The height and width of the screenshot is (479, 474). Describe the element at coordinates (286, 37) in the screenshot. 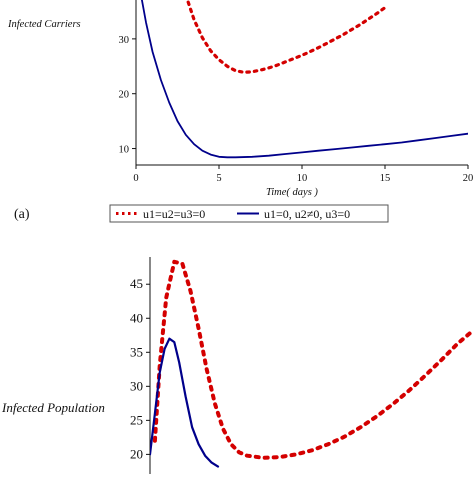

I see `chart-a-series-dotted-line` at that location.